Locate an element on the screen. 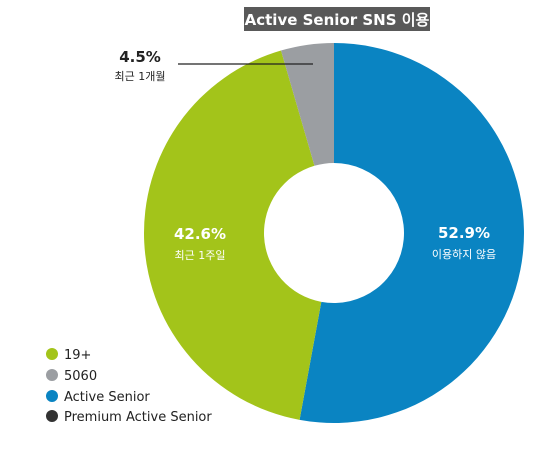 The height and width of the screenshot is (453, 546). chart-title: Active Senior SNS 이용 is located at coordinates (337, 20).